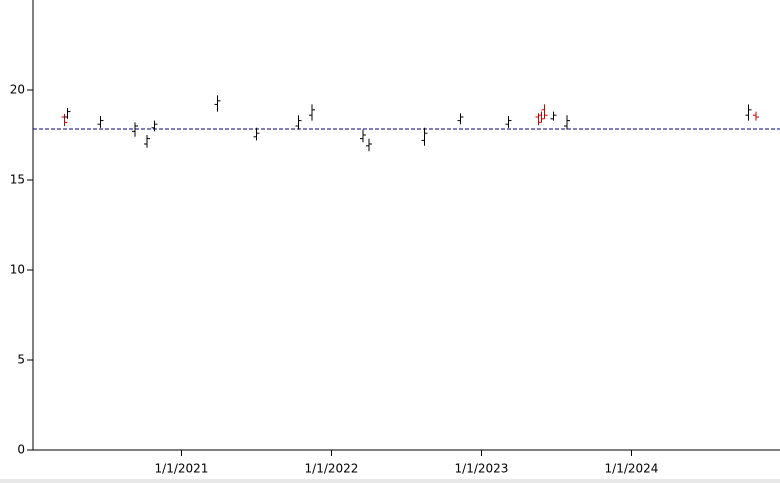  Describe the element at coordinates (182, 469) in the screenshot. I see `x-tick-label: 1/1/2021` at that location.